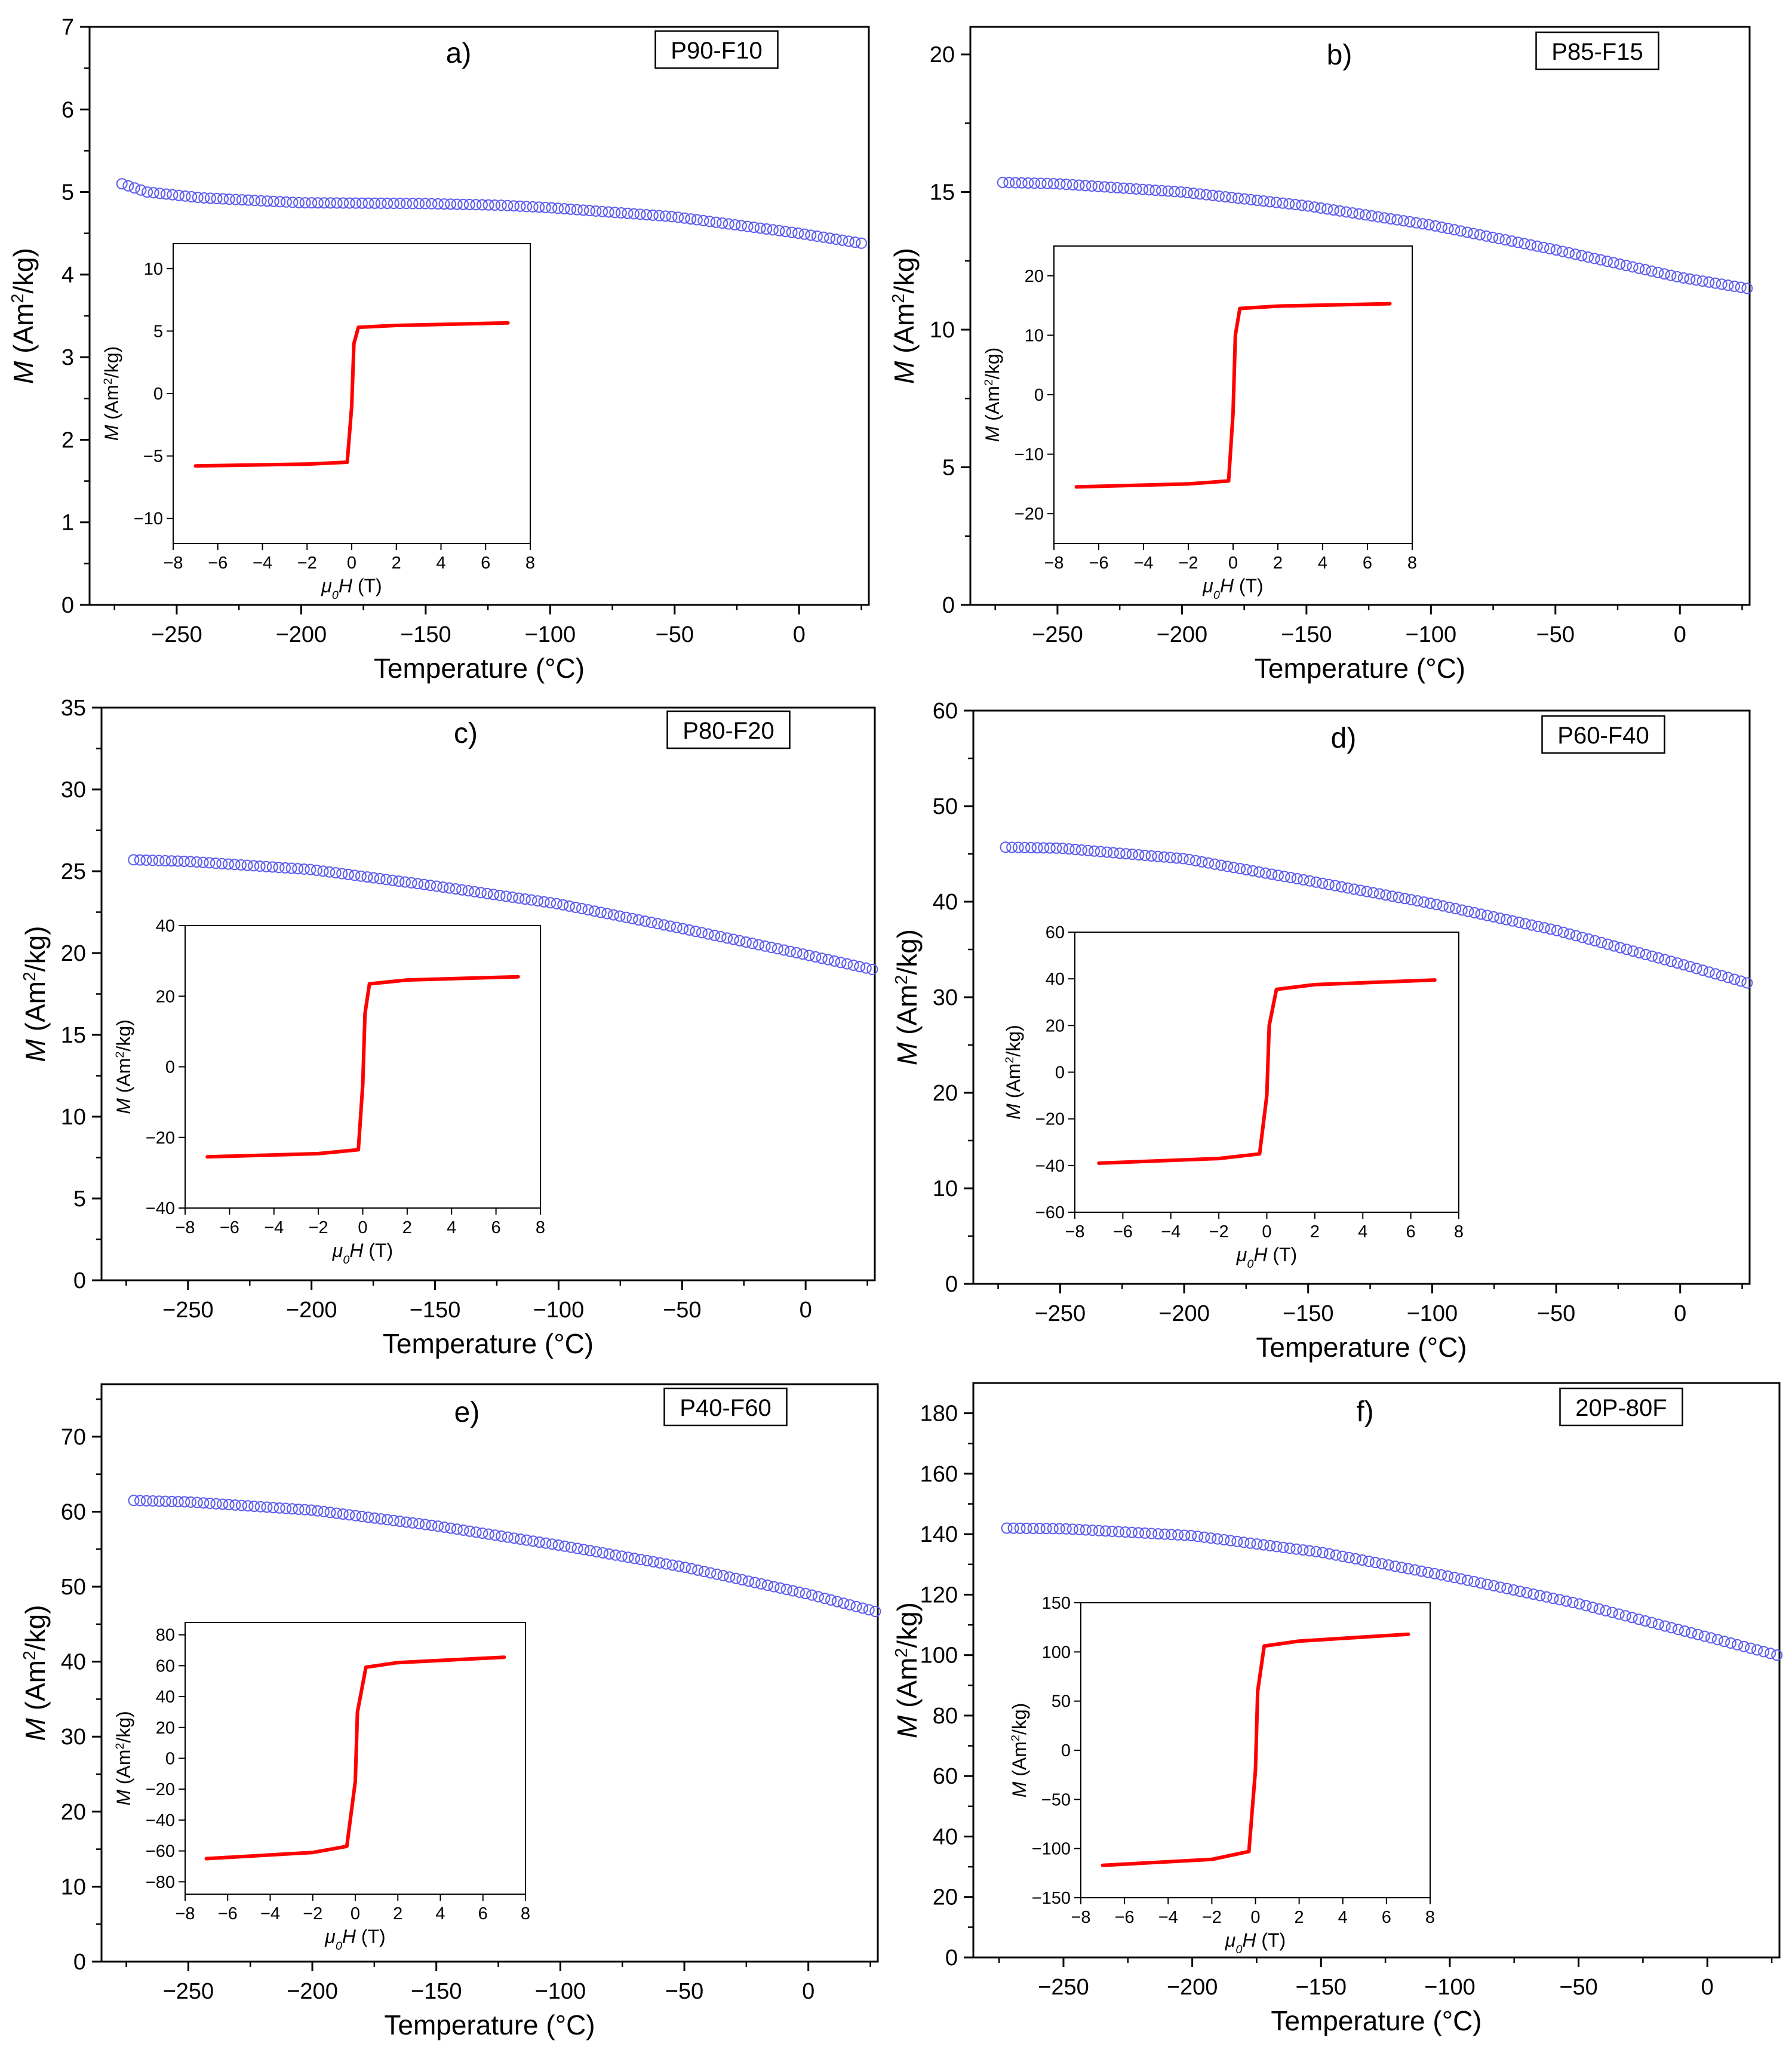 The height and width of the screenshot is (2053, 1792). What do you see at coordinates (362, 1227) in the screenshot?
I see `inset-x-tick-label: 0` at bounding box center [362, 1227].